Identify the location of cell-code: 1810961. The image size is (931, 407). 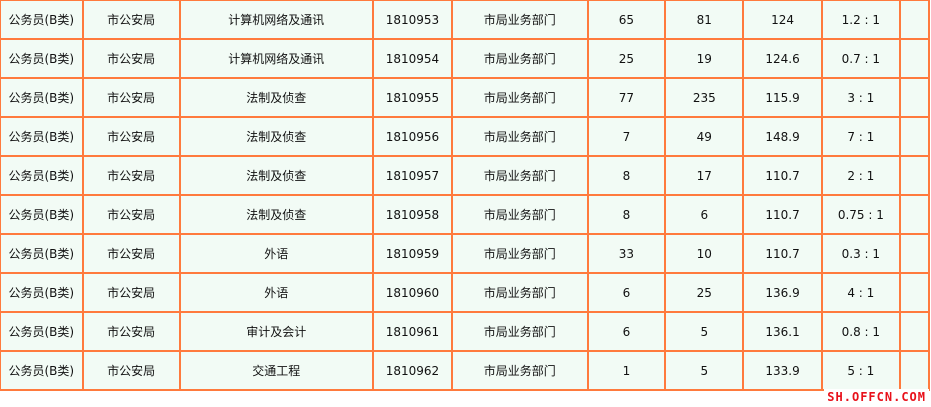
(412, 331).